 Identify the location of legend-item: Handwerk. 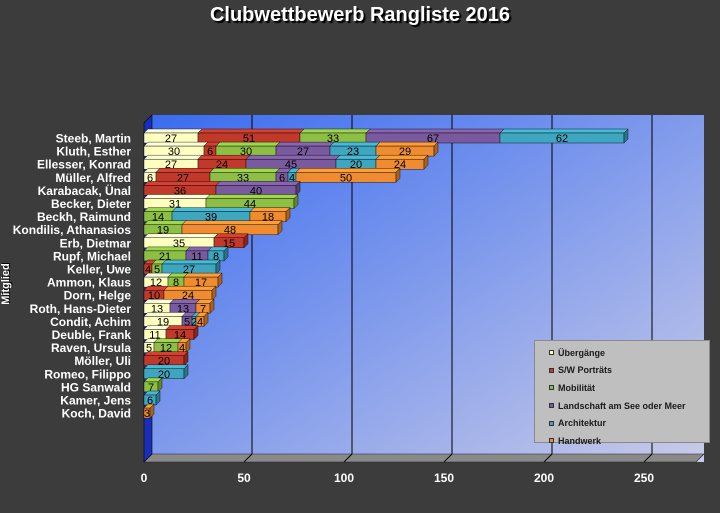
(629, 441).